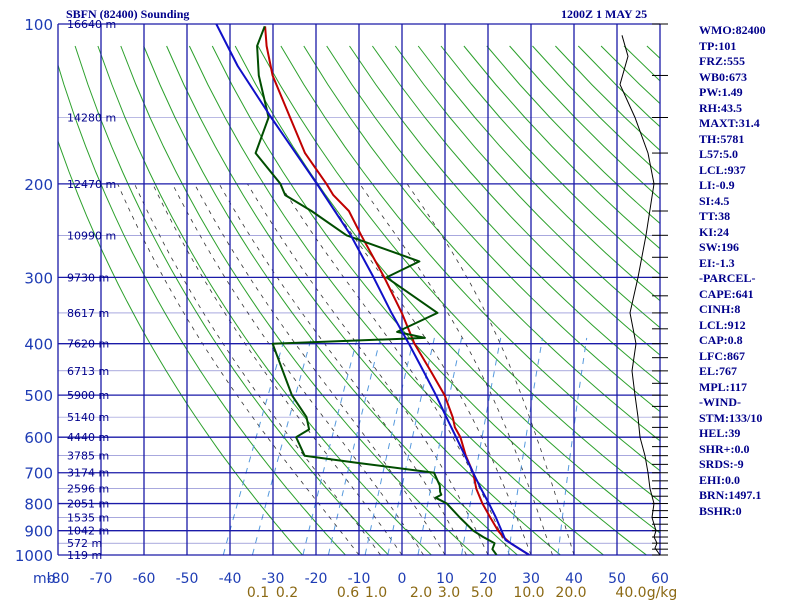 This screenshot has height=605, width=800. What do you see at coordinates (732, 512) in the screenshot?
I see `index-item: BSHR:0` at bounding box center [732, 512].